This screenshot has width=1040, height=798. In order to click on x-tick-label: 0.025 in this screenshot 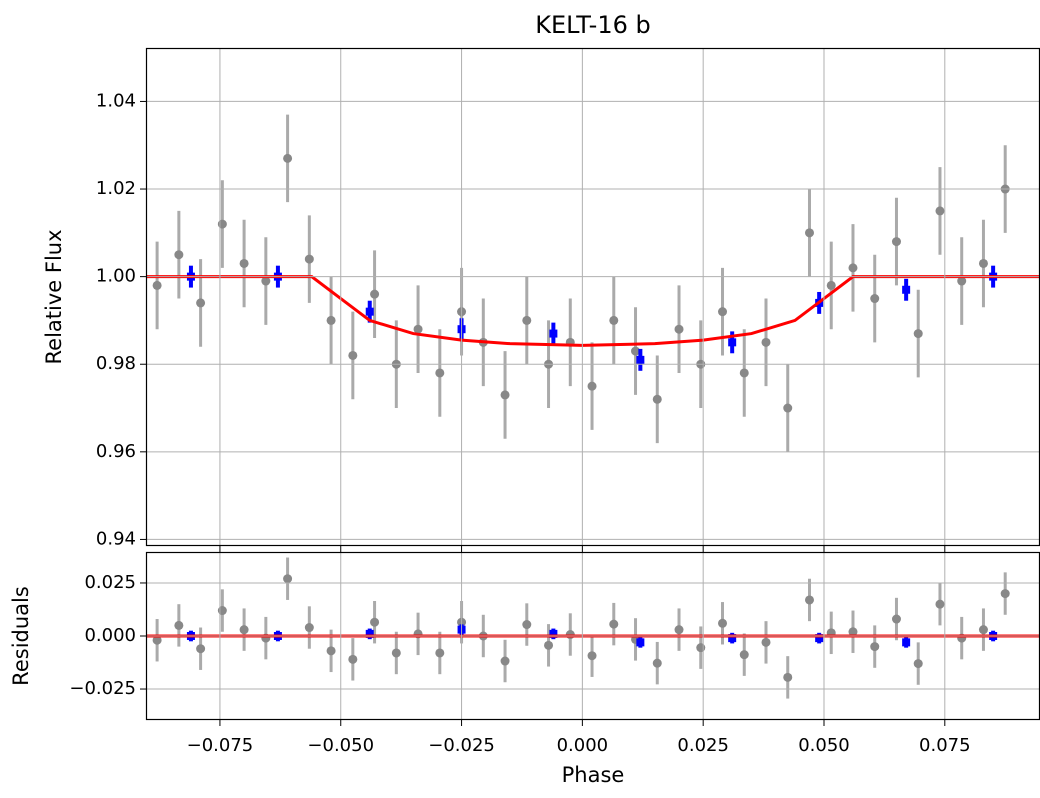, I will do `click(703, 745)`.